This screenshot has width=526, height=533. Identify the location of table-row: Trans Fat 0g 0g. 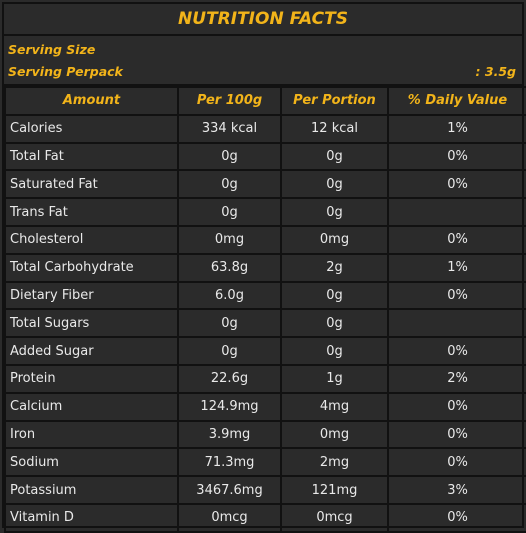
(265, 212).